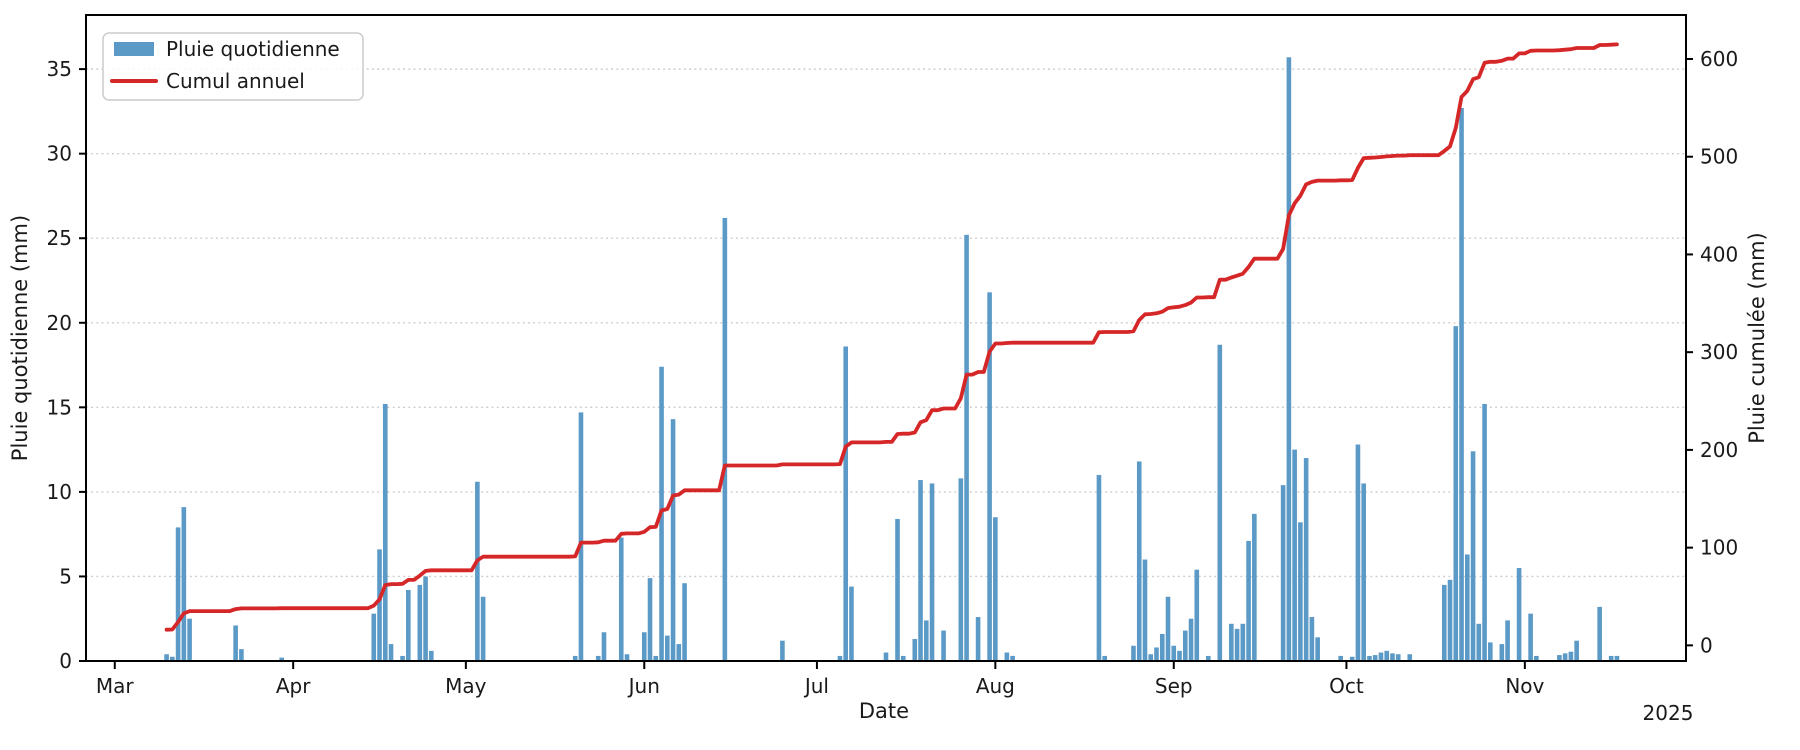 The image size is (1800, 750). I want to click on x-tick-label: Oct, so click(1346, 686).